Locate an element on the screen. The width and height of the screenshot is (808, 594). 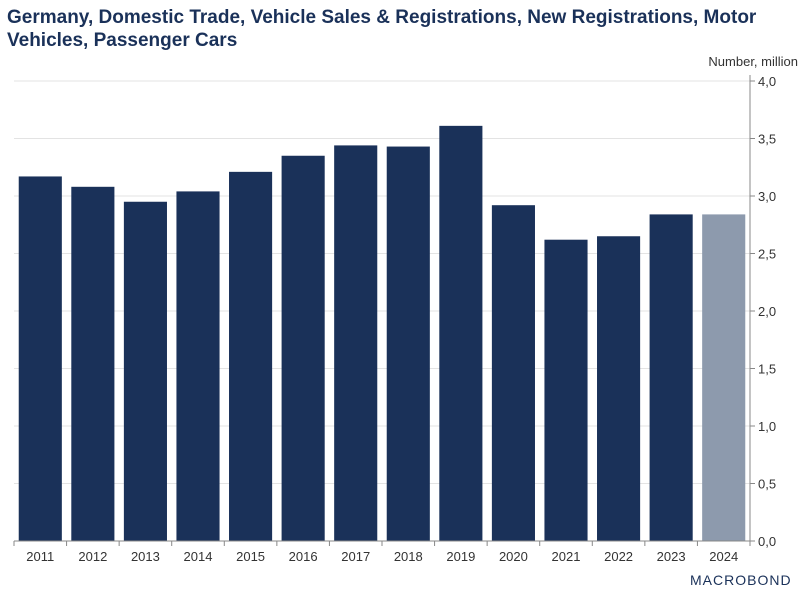
bar-2016 is located at coordinates (303, 348).